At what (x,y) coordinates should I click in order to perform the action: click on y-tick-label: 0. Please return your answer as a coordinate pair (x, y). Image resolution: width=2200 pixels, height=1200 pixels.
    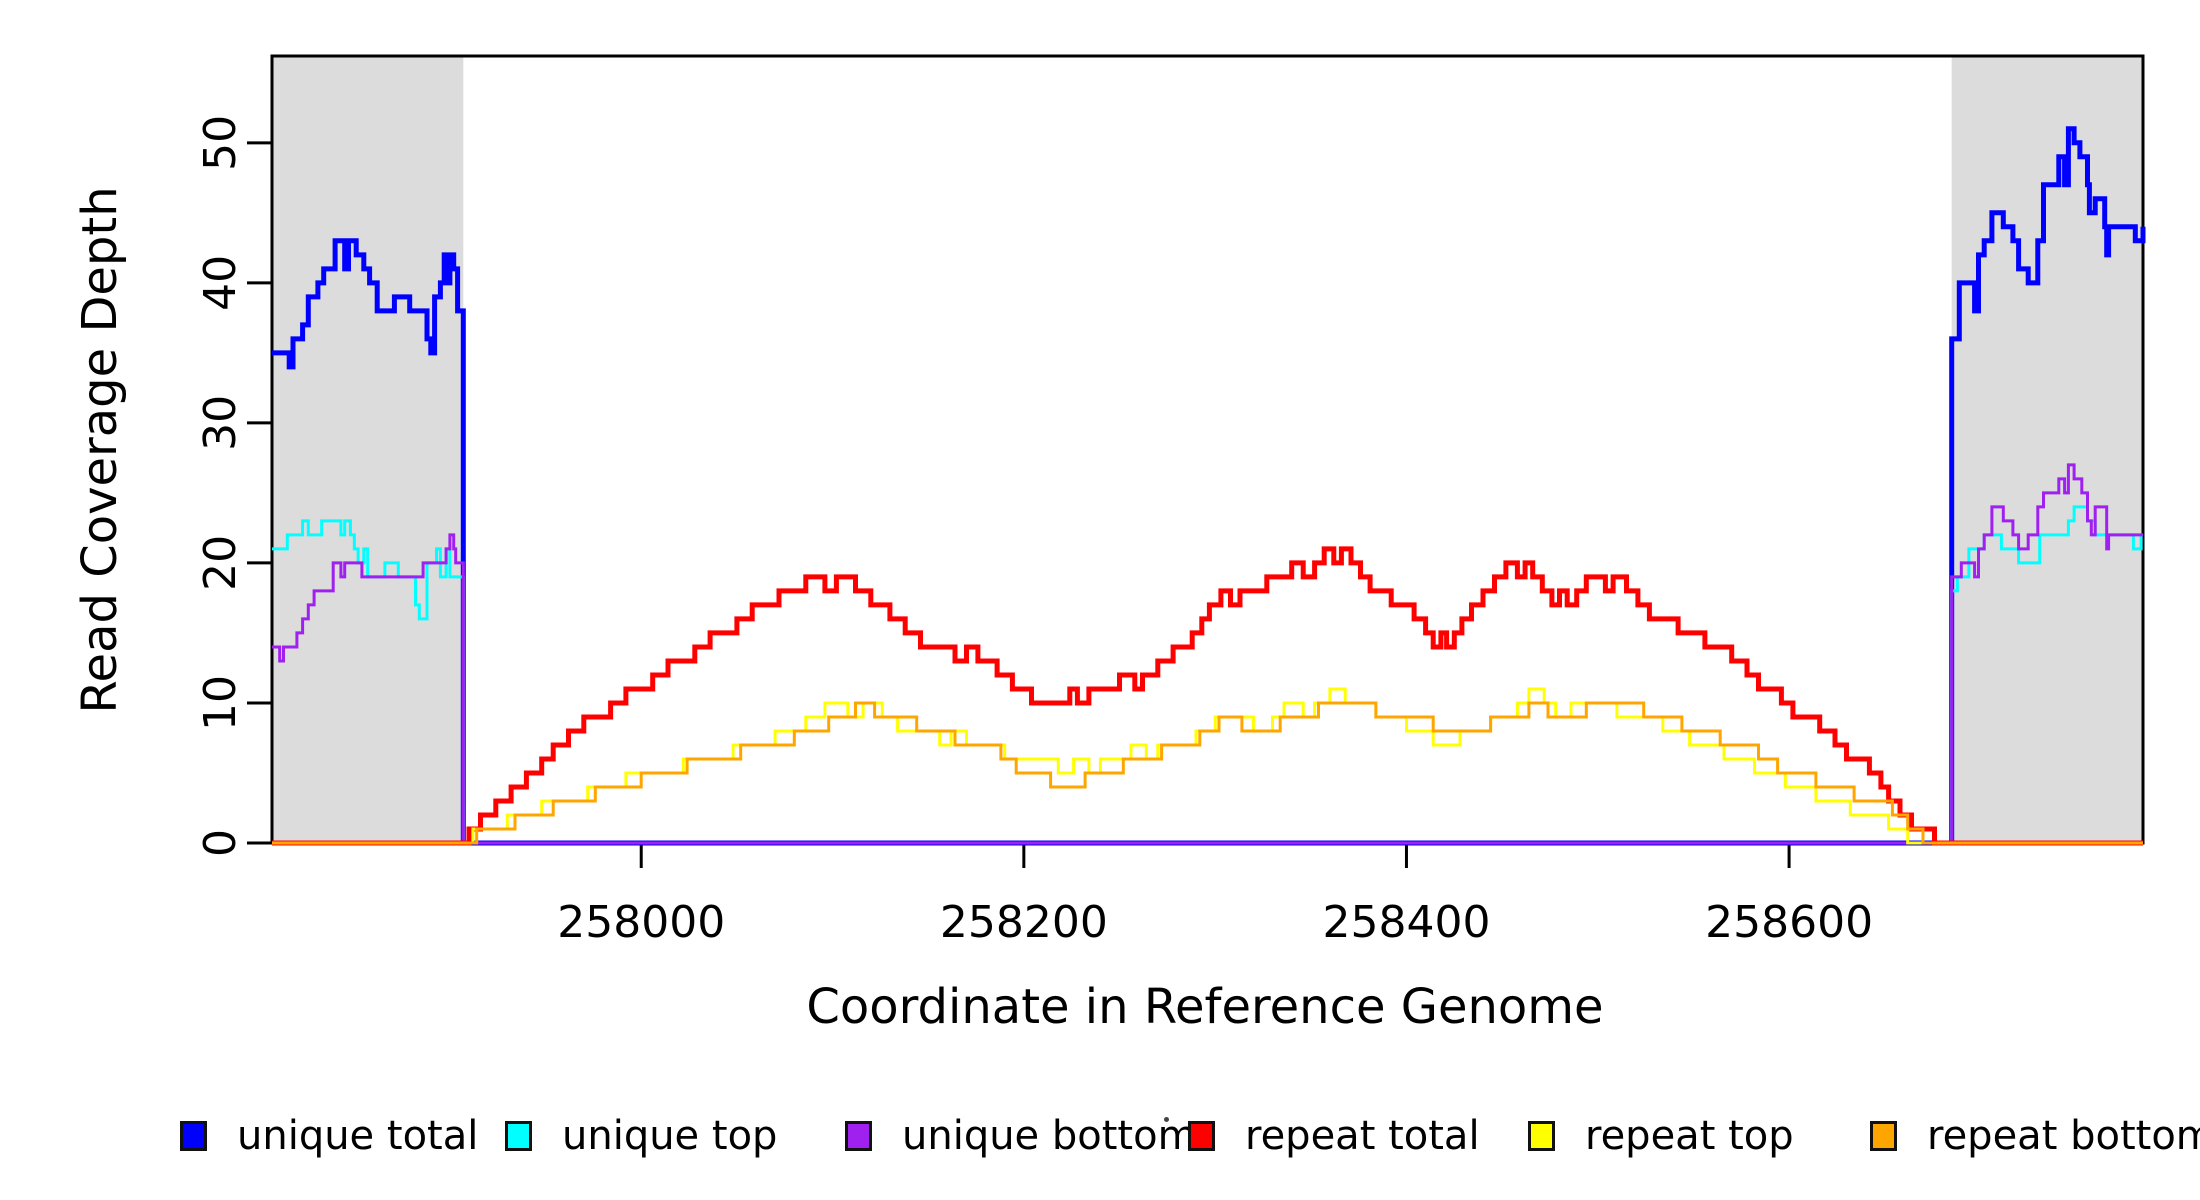
    Looking at the image, I should click on (220, 843).